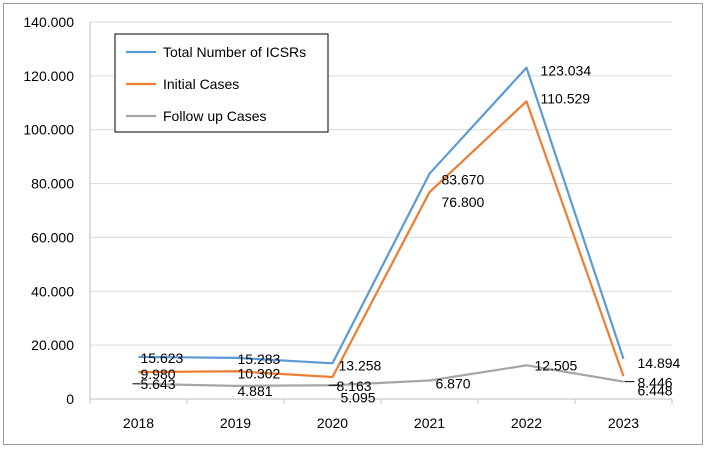 The width and height of the screenshot is (708, 450). Describe the element at coordinates (659, 363) in the screenshot. I see `data-label: 14.894` at that location.